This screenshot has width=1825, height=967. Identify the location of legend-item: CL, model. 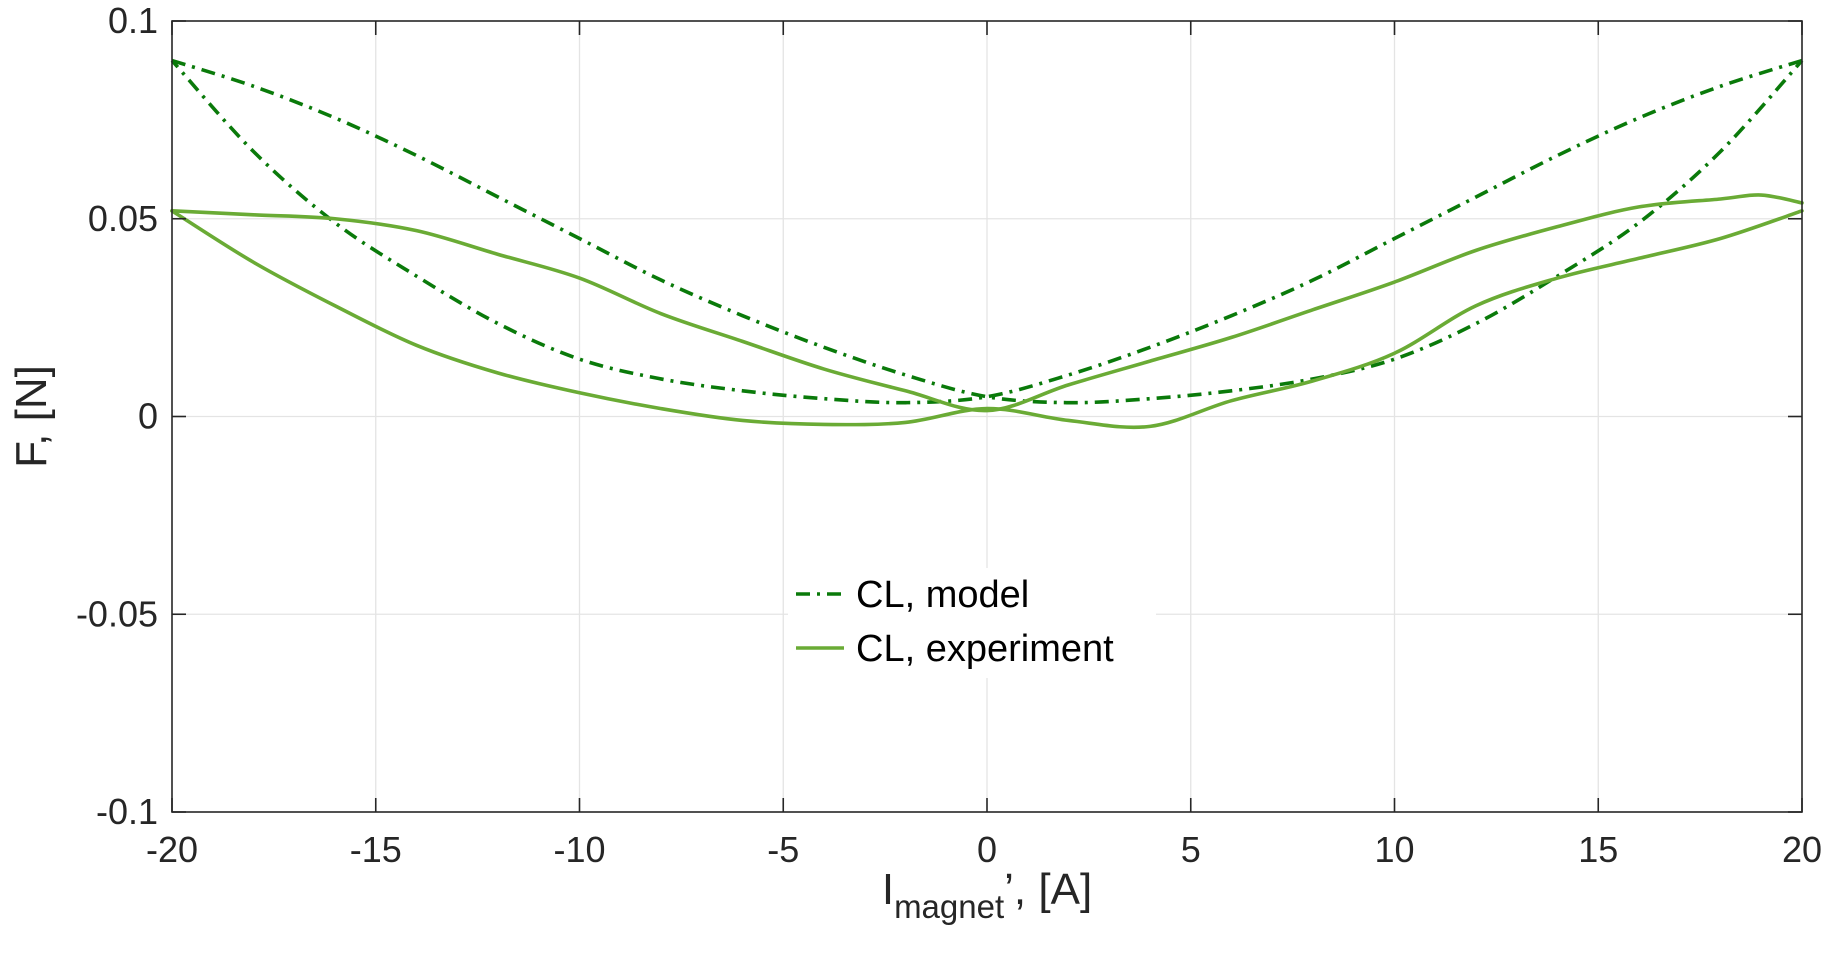
(912, 595).